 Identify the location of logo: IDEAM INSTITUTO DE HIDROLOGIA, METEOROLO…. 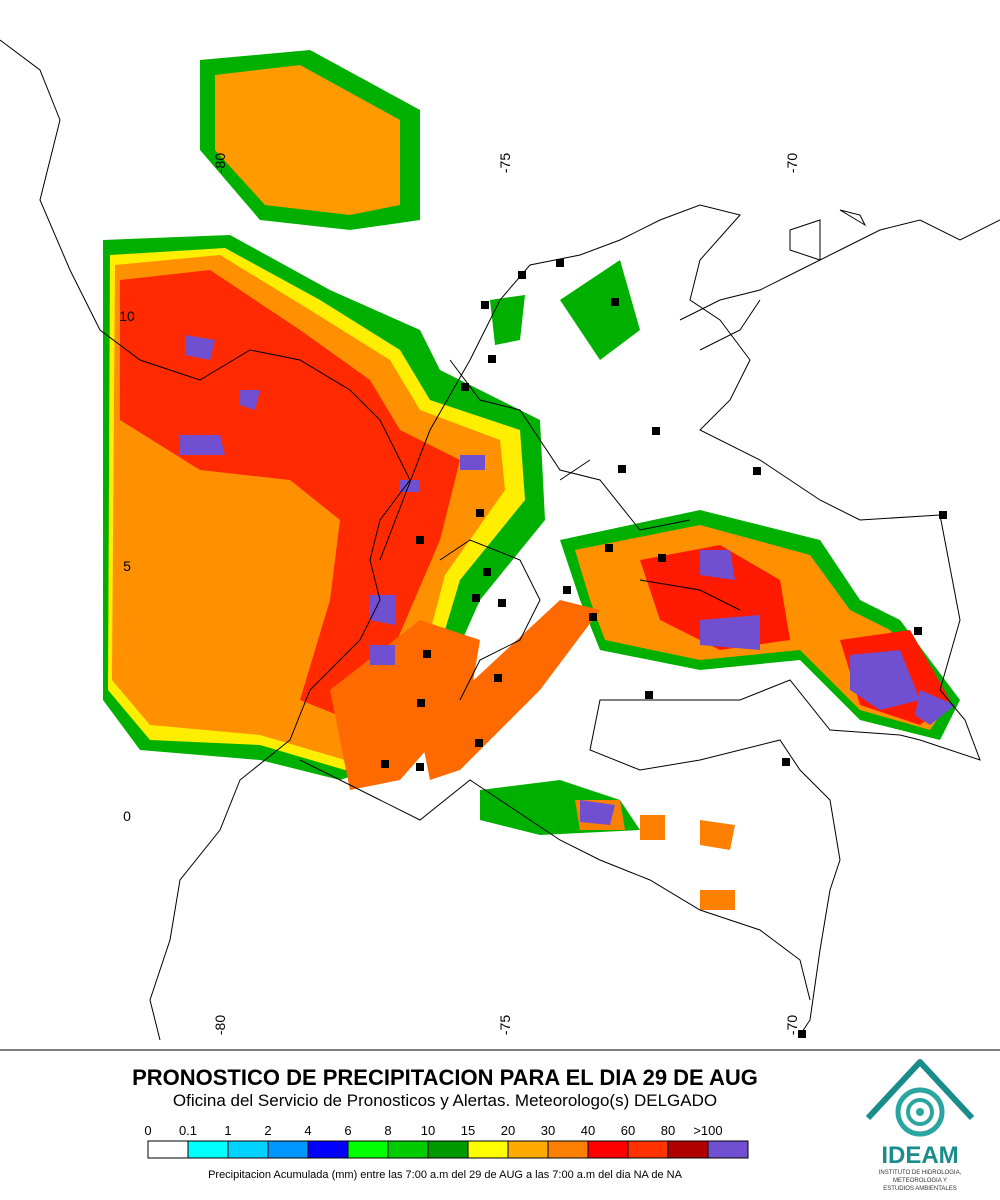
(920, 1125).